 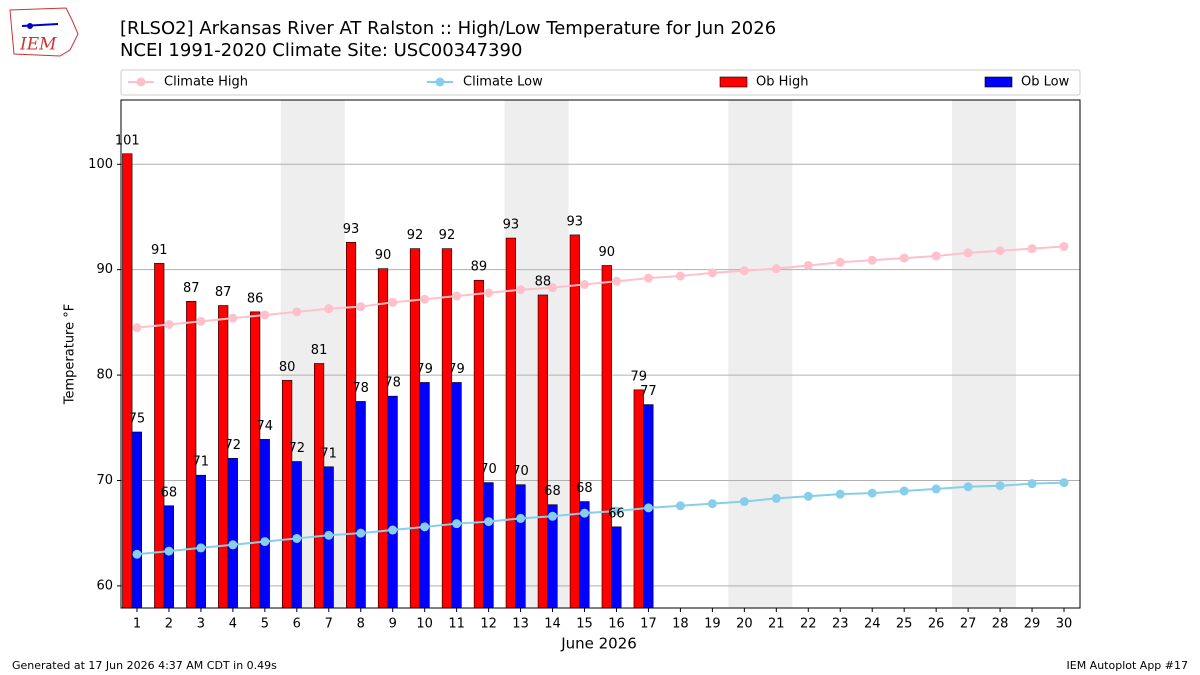 I want to click on x-axis-label: June 2026, so click(x=598, y=644).